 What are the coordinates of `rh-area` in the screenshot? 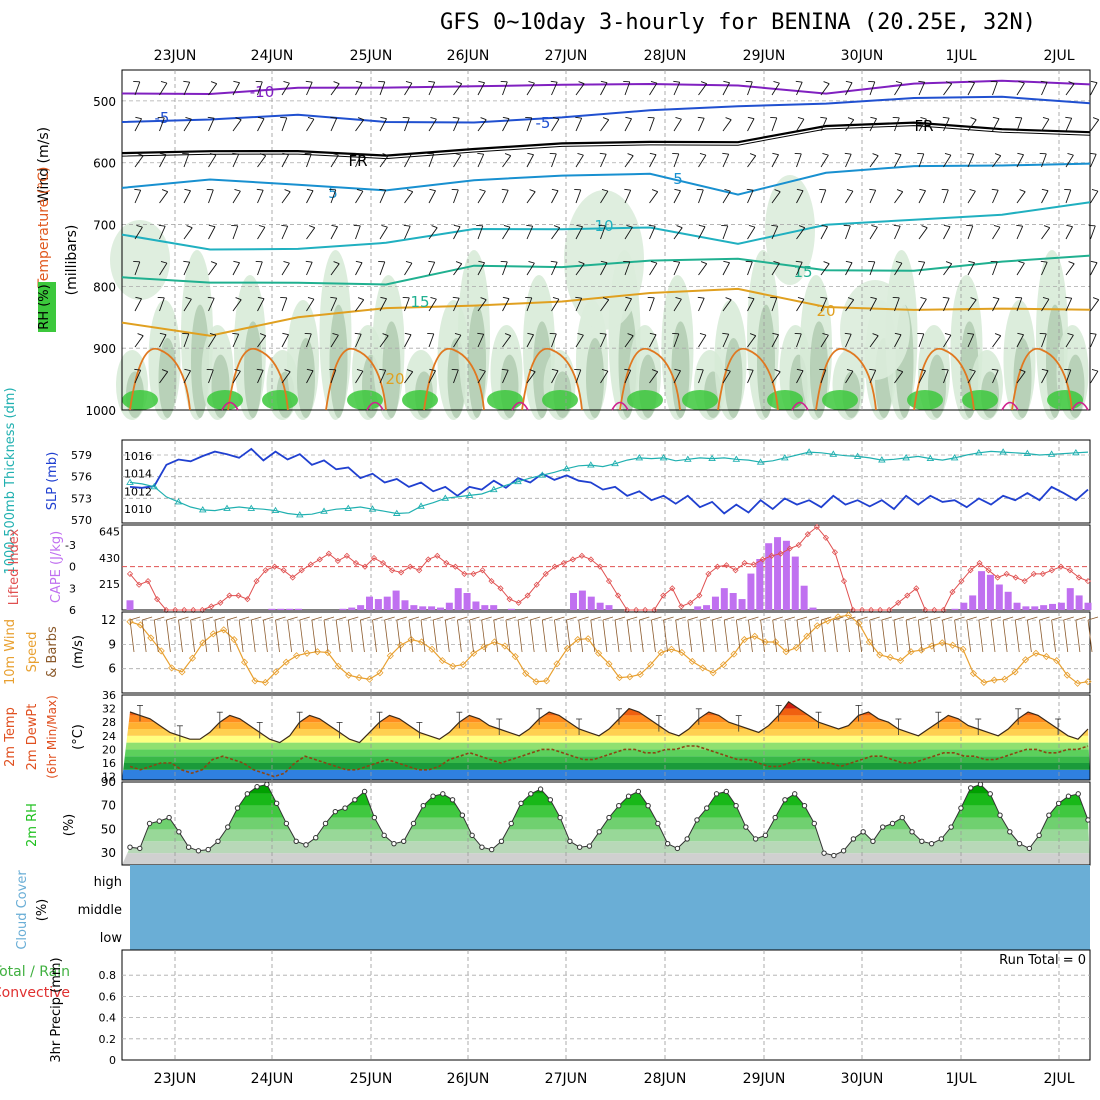 It's located at (604, 260).